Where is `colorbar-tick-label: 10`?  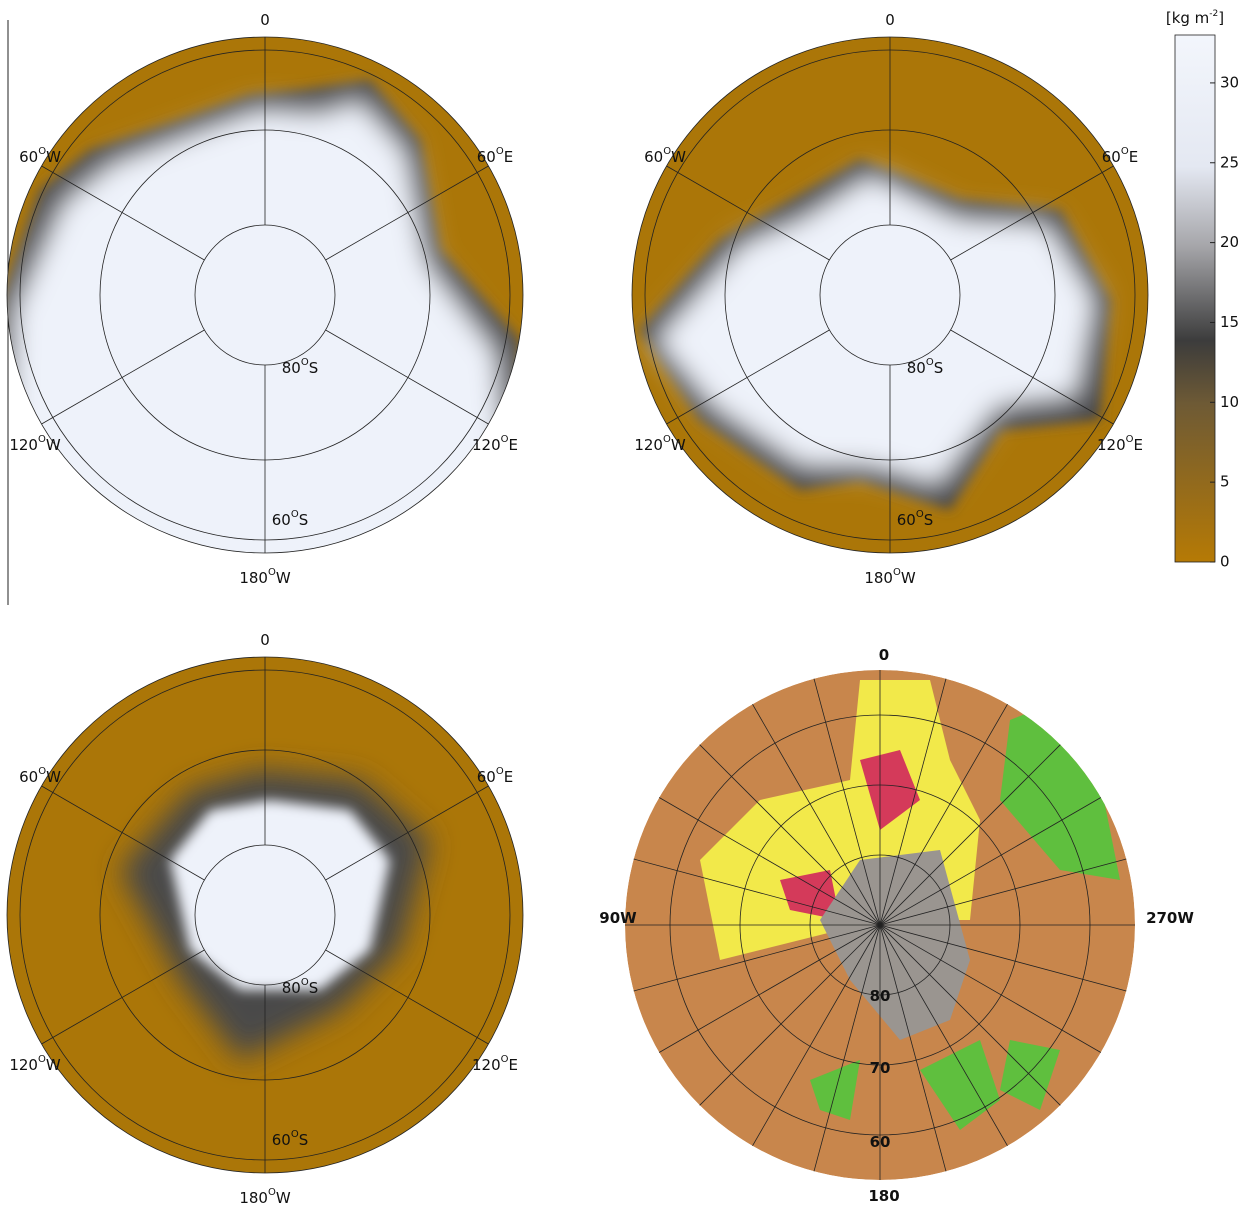
colorbar-tick-label: 10 is located at coordinates (1229, 402).